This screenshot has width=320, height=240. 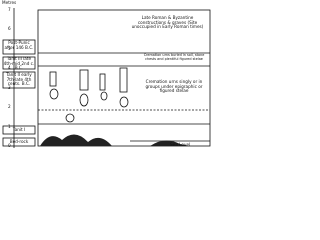 What do you see at coordinates (19, 45) in the screenshot?
I see `period-label: Post-Punic after 146 B.C.` at bounding box center [19, 45].